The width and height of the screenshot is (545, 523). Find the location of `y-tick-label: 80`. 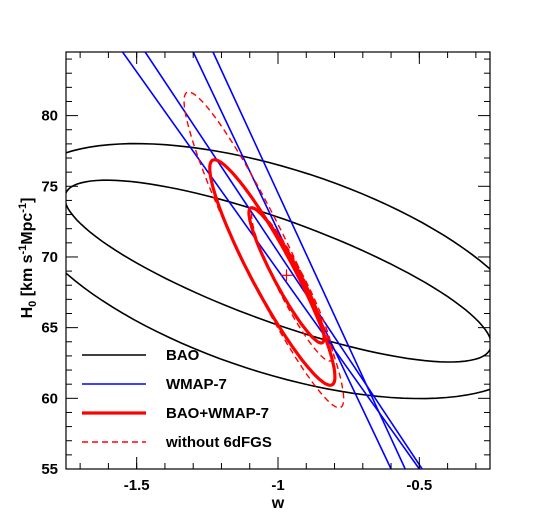

y-tick-label: 80 is located at coordinates (49, 116).